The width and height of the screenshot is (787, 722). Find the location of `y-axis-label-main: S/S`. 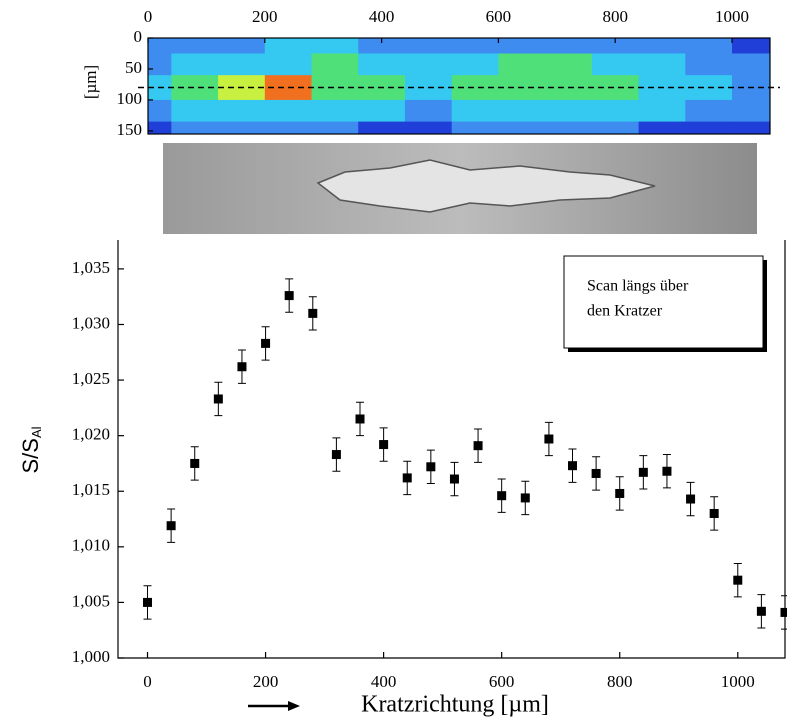

y-axis-label-main: S/S is located at coordinates (30, 455).